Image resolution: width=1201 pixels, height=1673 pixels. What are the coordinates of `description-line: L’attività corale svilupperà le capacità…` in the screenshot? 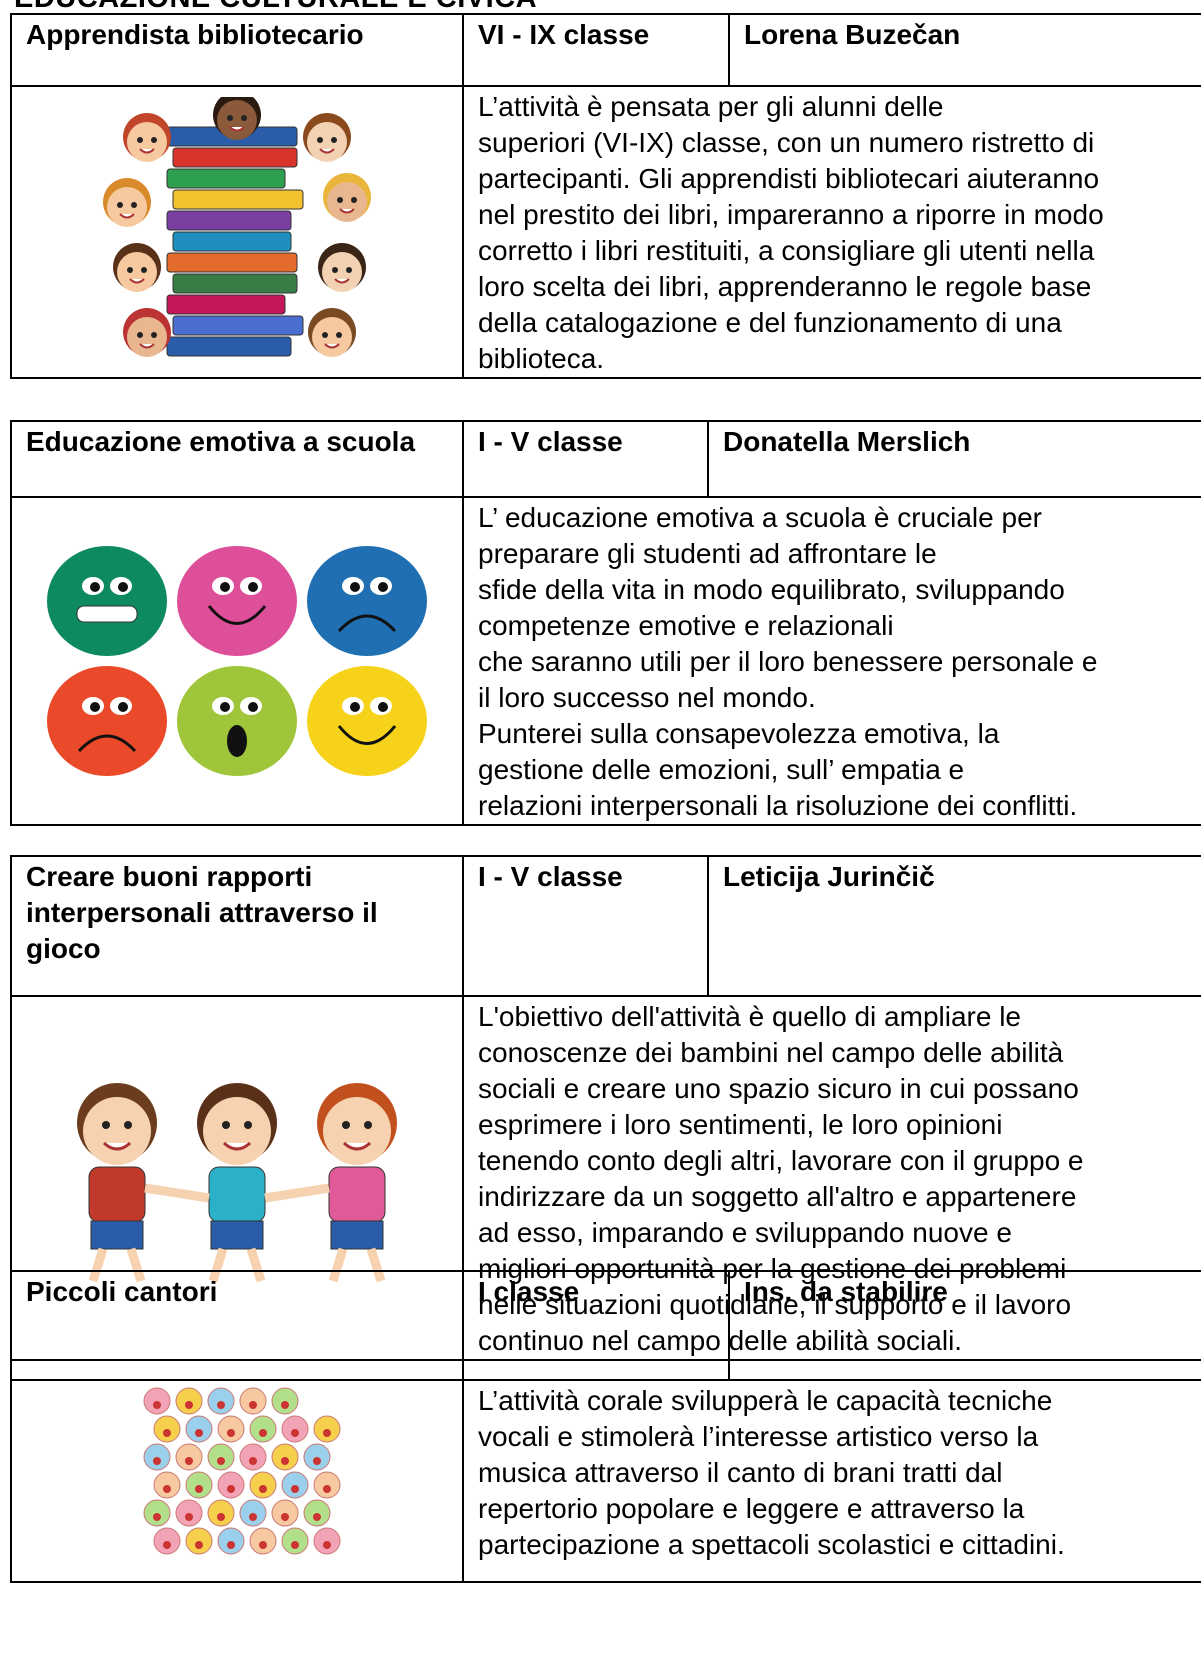 It's located at (765, 1400).